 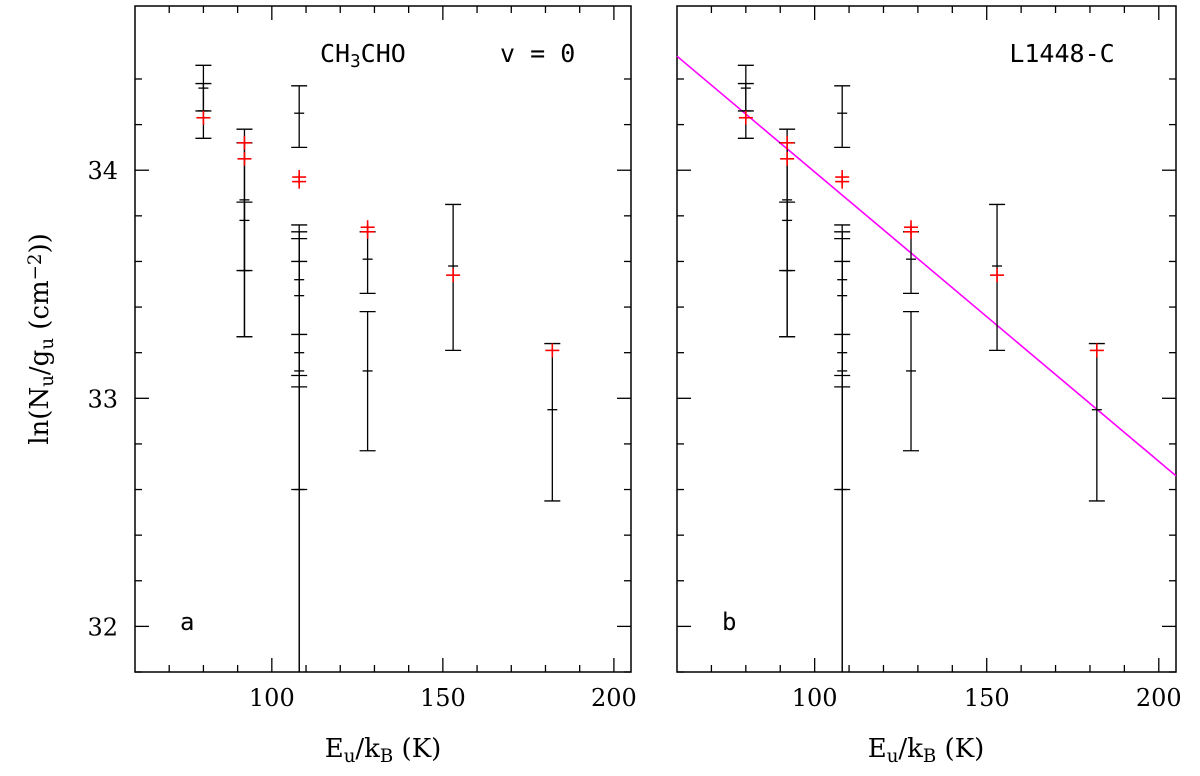 What do you see at coordinates (187, 622) in the screenshot?
I see `panel-a-letter: a` at bounding box center [187, 622].